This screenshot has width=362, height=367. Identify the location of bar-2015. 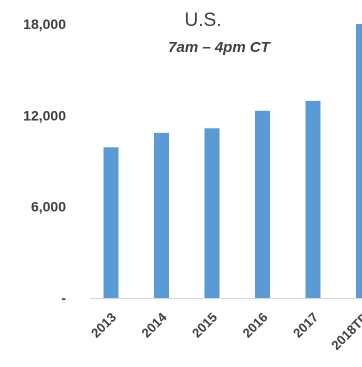
(212, 213).